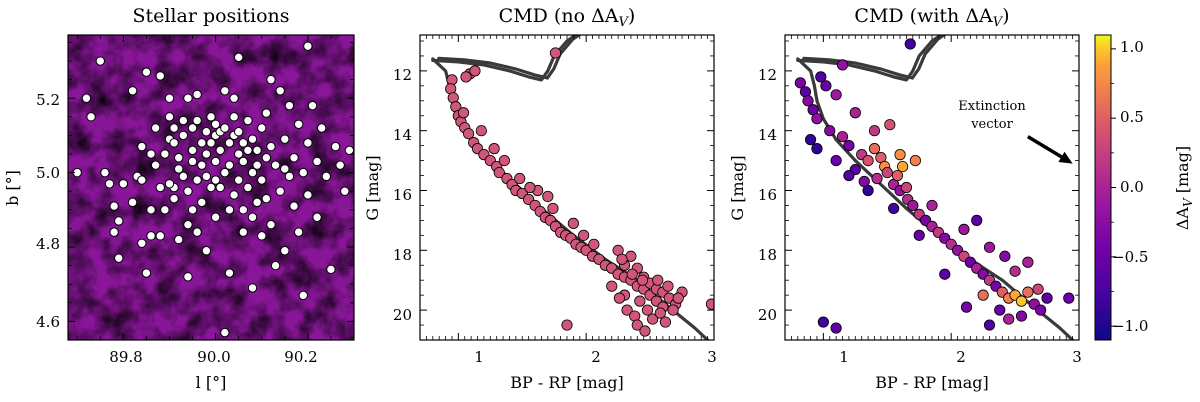  I want to click on colorbar-tick: 1.0, so click(1132, 47).